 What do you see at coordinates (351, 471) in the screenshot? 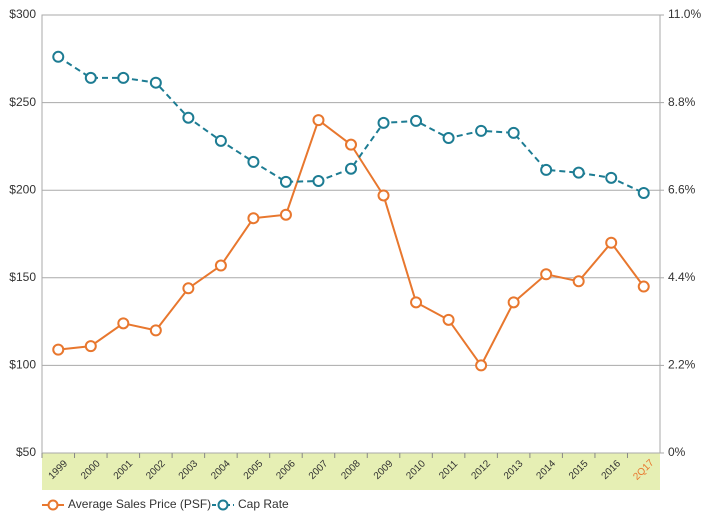
I see `category-band` at bounding box center [351, 471].